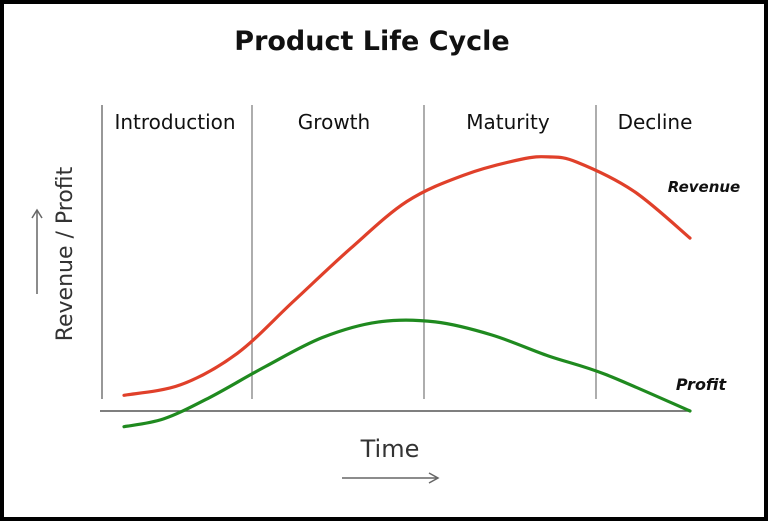 The height and width of the screenshot is (521, 768). I want to click on phase-label-growth: Growth, so click(334, 122).